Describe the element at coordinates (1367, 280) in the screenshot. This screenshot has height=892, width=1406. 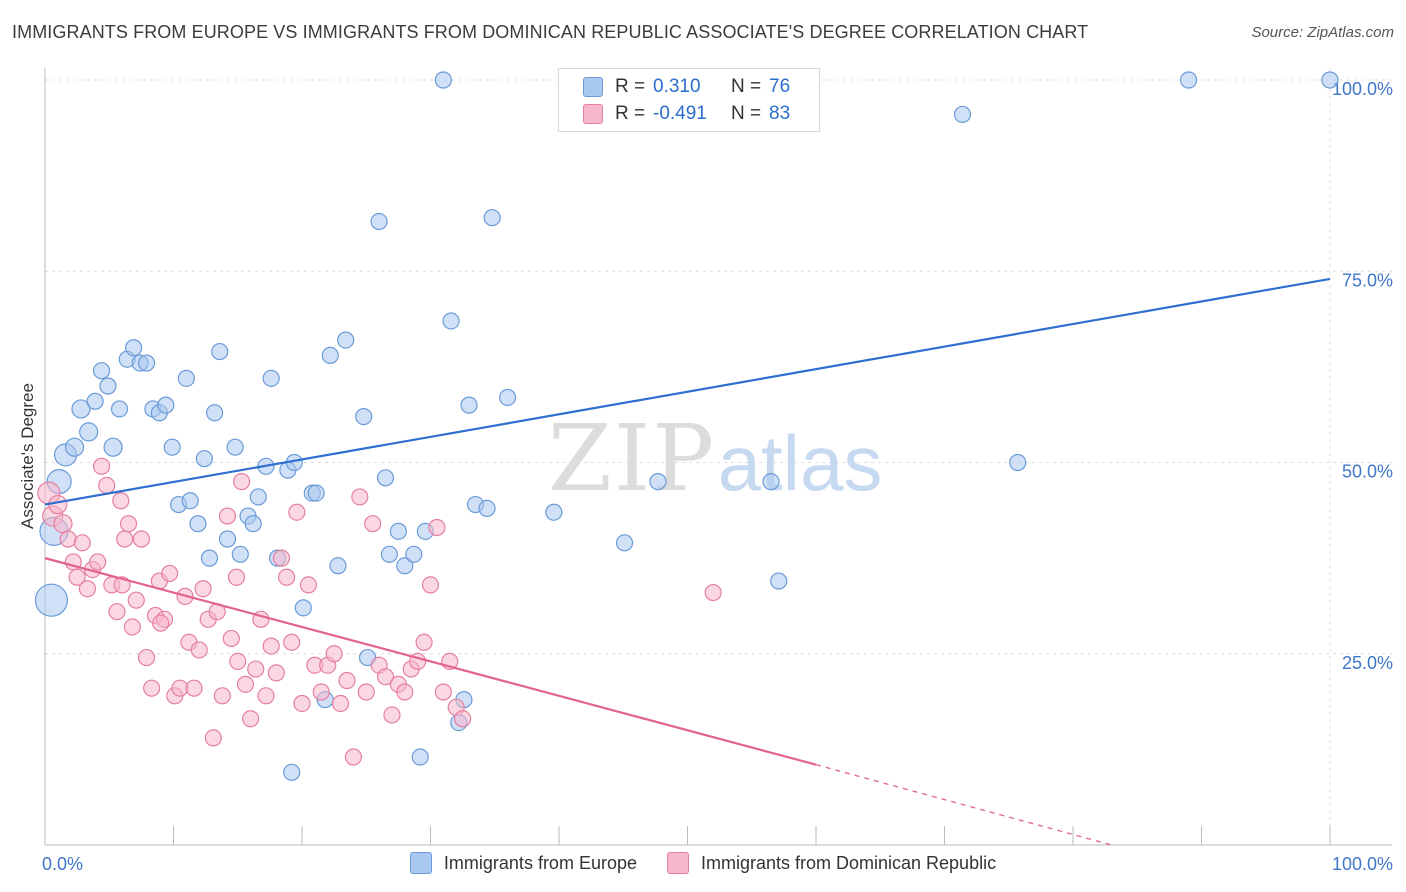
I see `y-tick-label: 75.0%` at that location.